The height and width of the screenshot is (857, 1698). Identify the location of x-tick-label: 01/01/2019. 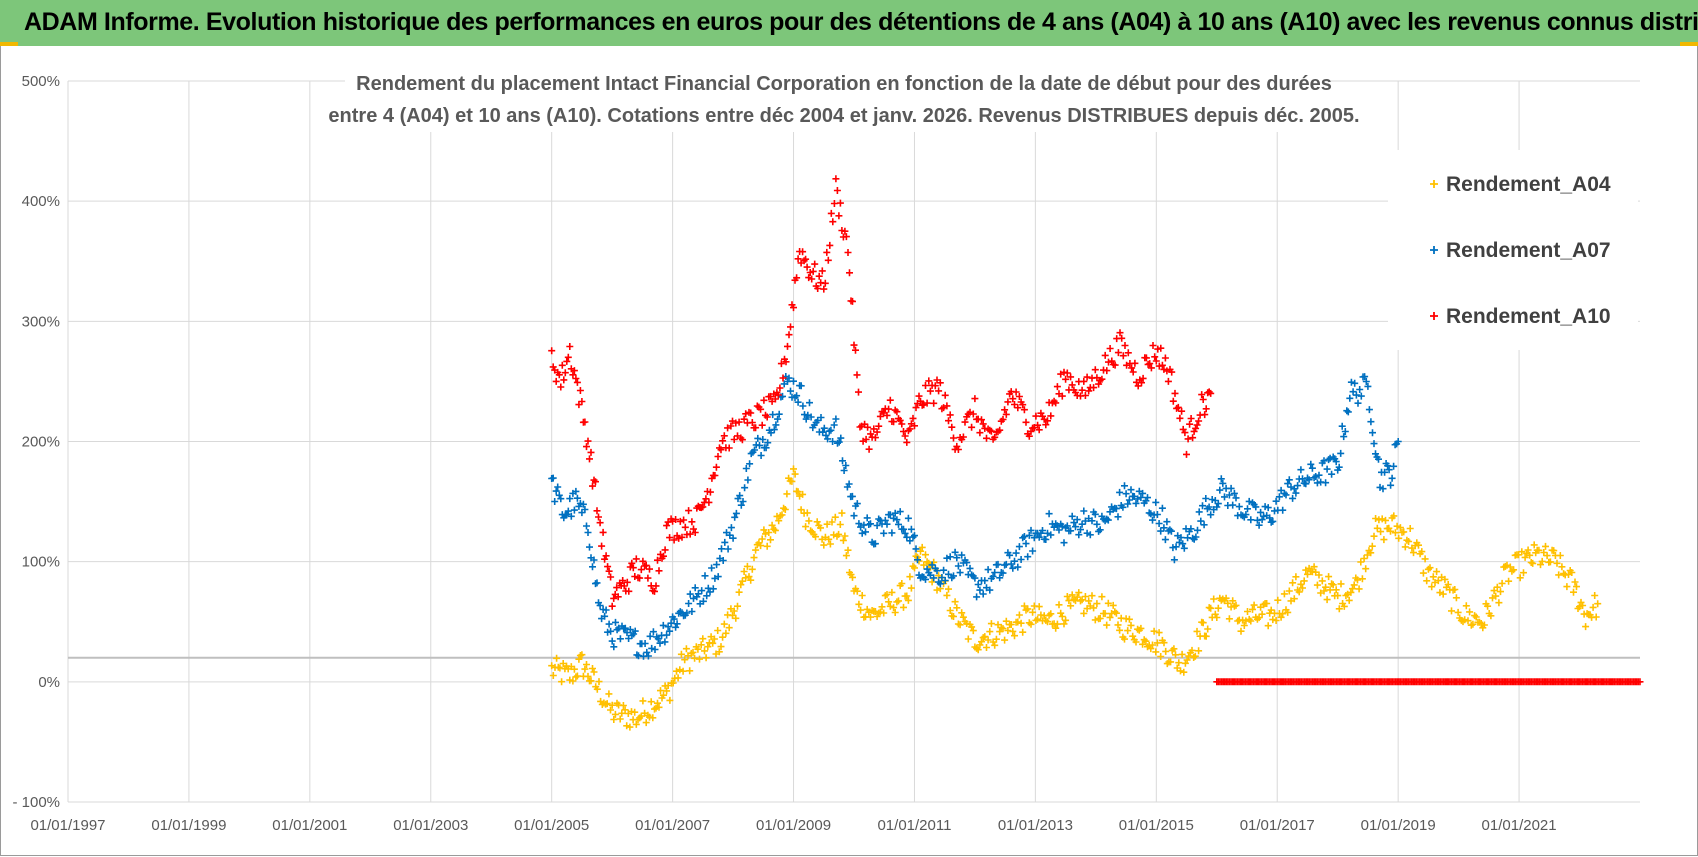
(1398, 825).